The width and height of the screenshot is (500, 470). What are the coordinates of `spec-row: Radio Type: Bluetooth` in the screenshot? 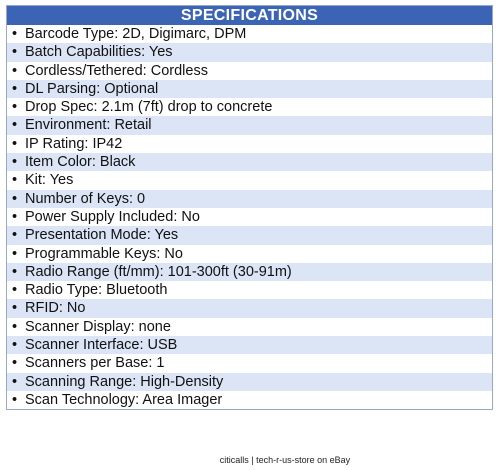 It's located at (249, 290).